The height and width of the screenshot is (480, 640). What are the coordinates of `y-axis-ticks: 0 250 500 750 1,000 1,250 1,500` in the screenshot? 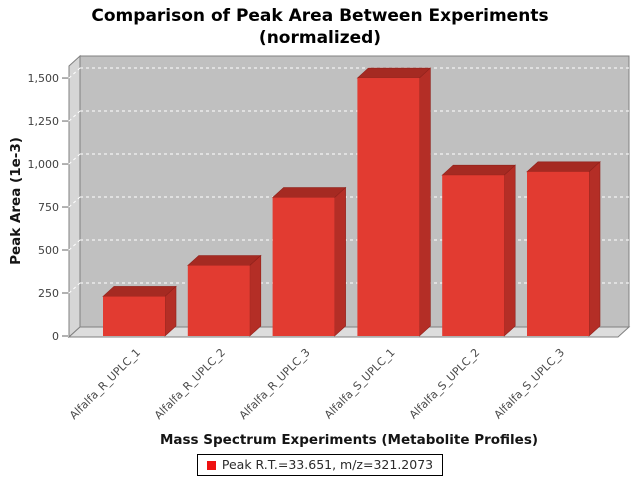 It's located at (48, 207).